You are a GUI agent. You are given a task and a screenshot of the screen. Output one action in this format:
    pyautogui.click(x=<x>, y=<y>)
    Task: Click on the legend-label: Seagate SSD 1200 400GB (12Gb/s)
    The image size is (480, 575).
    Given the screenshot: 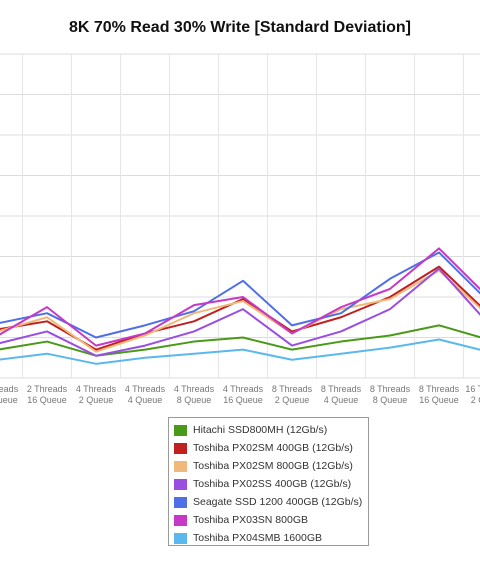 What is the action you would take?
    pyautogui.click(x=278, y=502)
    